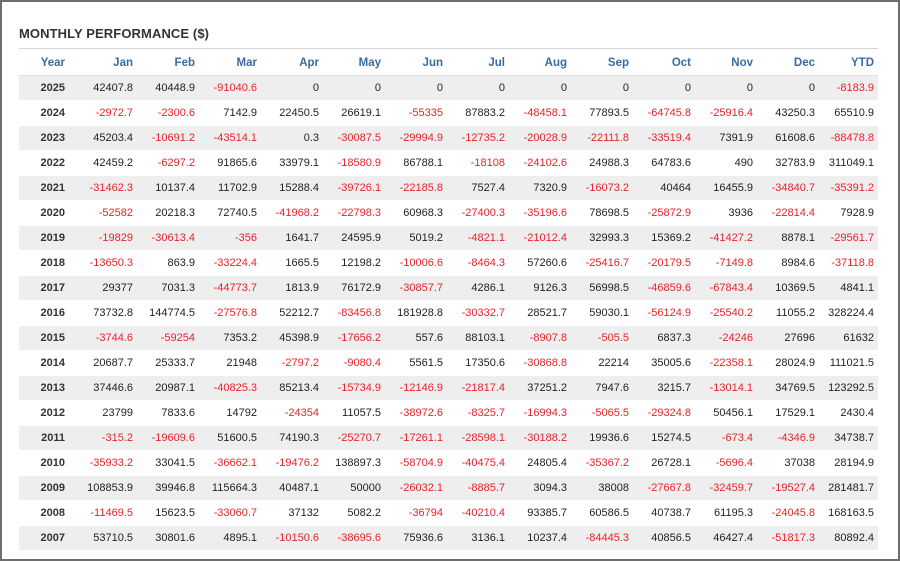 The width and height of the screenshot is (900, 561). What do you see at coordinates (354, 463) in the screenshot?
I see `value-cell-may: 138897.3` at bounding box center [354, 463].